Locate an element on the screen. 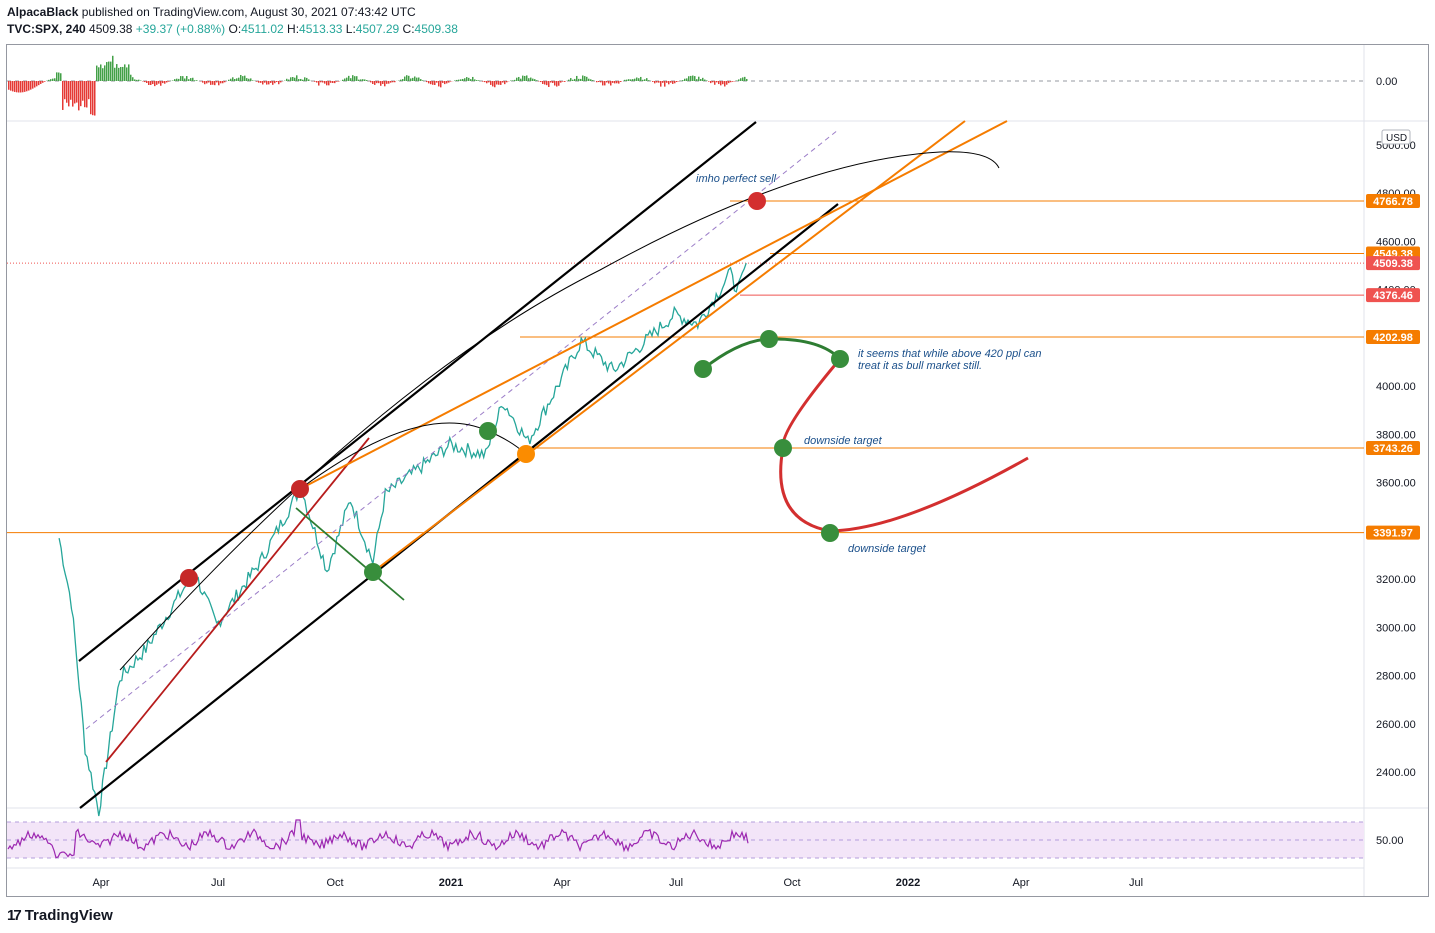 The image size is (1435, 933). tradingview-logo-icon: 17 is located at coordinates (14, 915).